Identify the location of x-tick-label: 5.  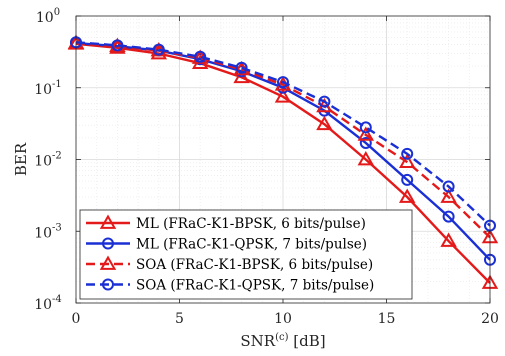
(179, 319).